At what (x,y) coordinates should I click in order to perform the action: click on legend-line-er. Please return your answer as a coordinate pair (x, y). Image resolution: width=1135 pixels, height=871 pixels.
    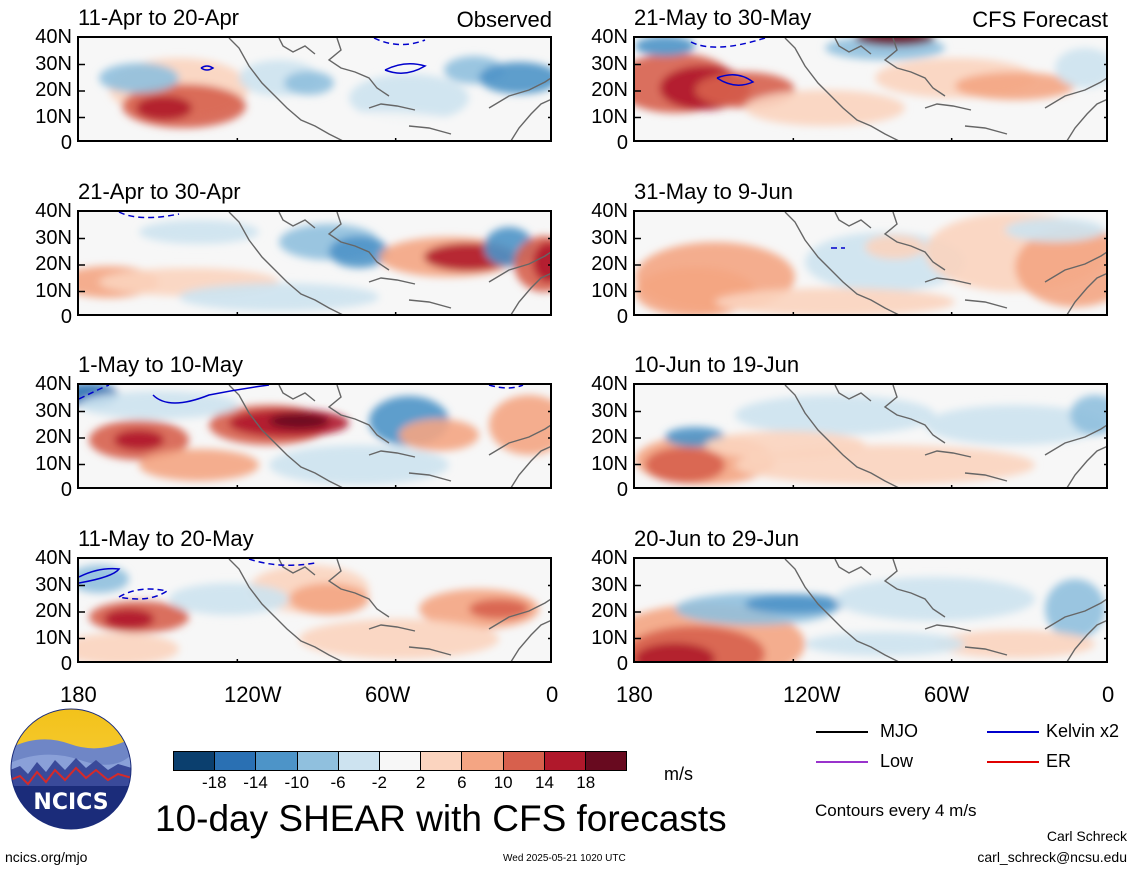
    Looking at the image, I should click on (1013, 762).